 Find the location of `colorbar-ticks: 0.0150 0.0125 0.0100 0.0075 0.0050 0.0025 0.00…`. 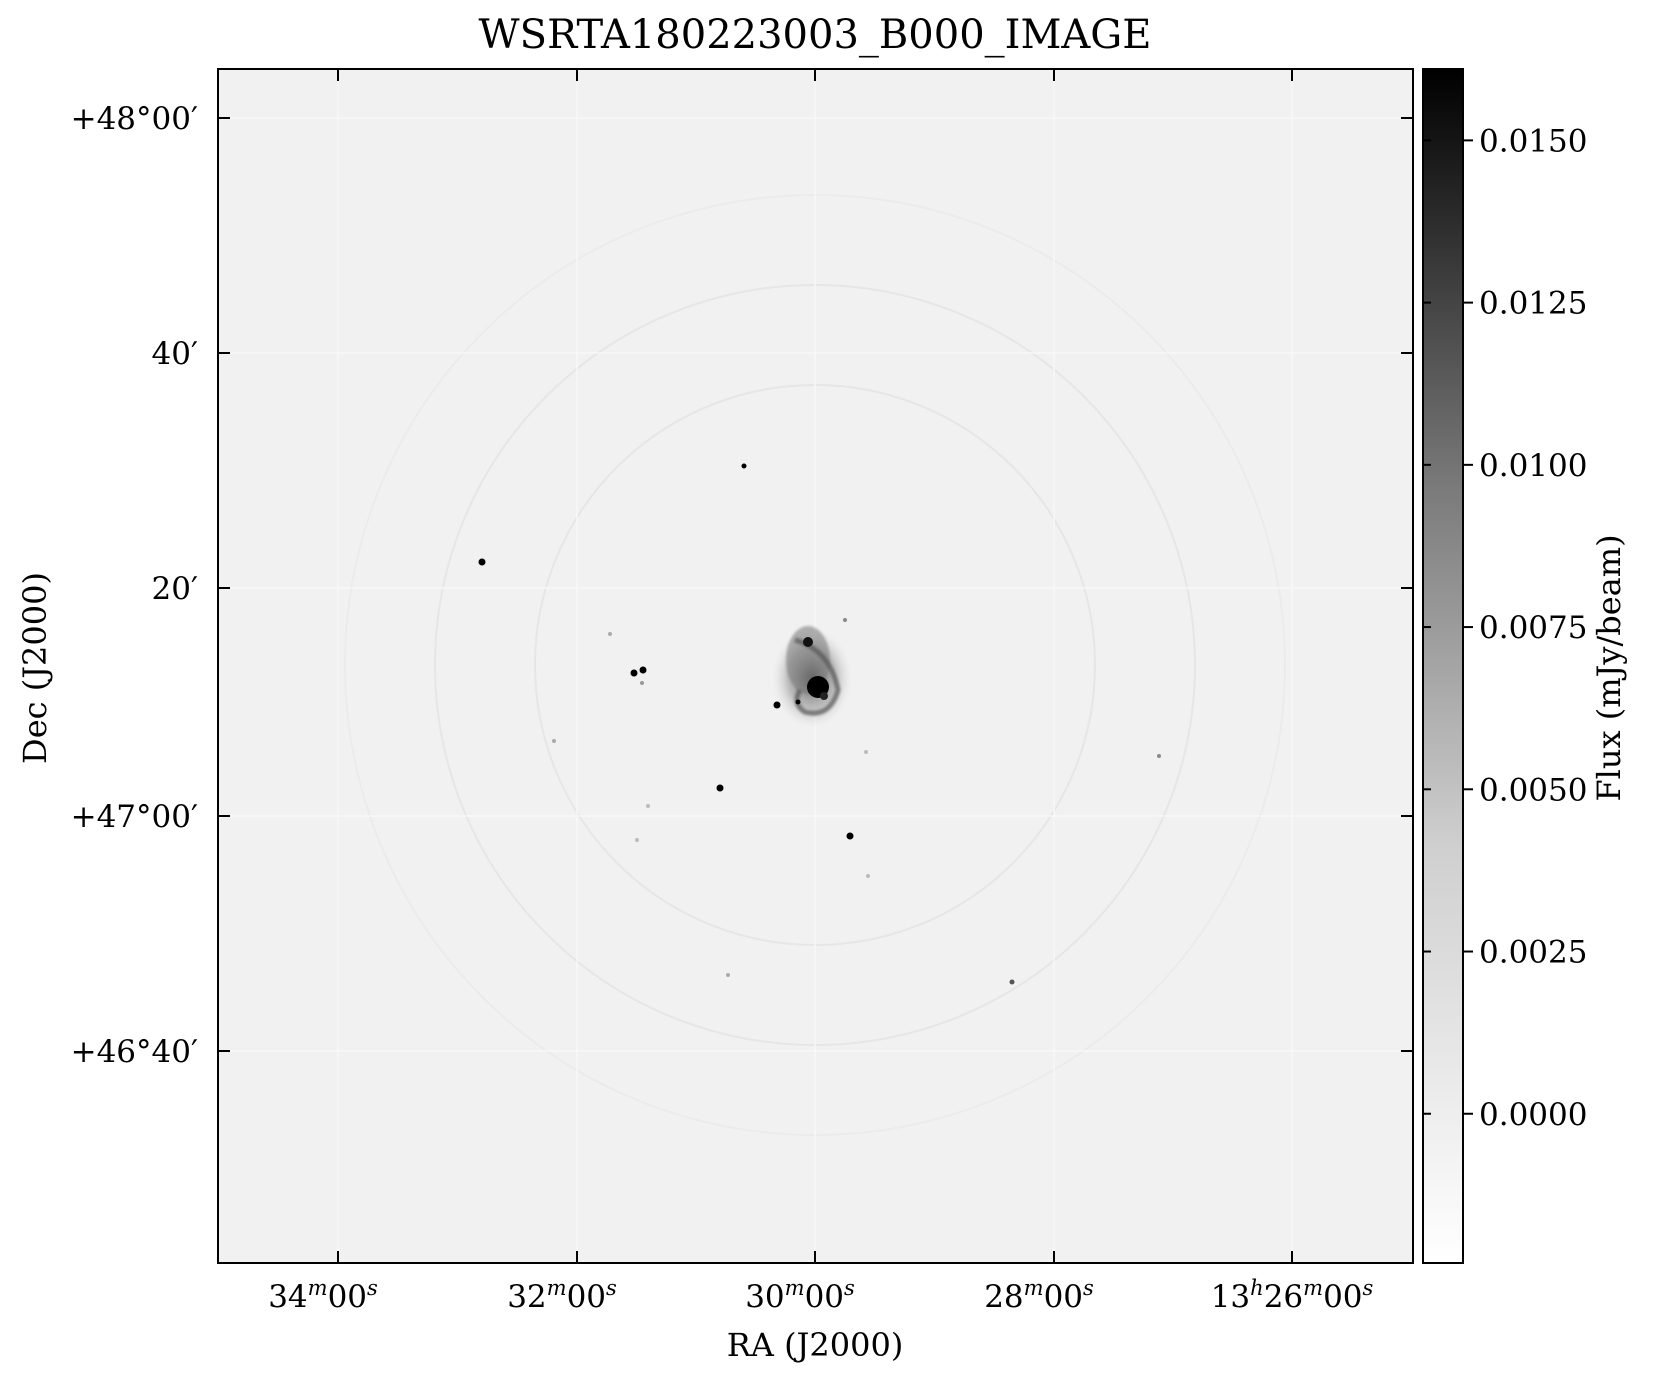

colorbar-ticks: 0.0150 0.0125 0.0100 0.0075 0.0050 0.0025 0.00… is located at coordinates (1505, 628).